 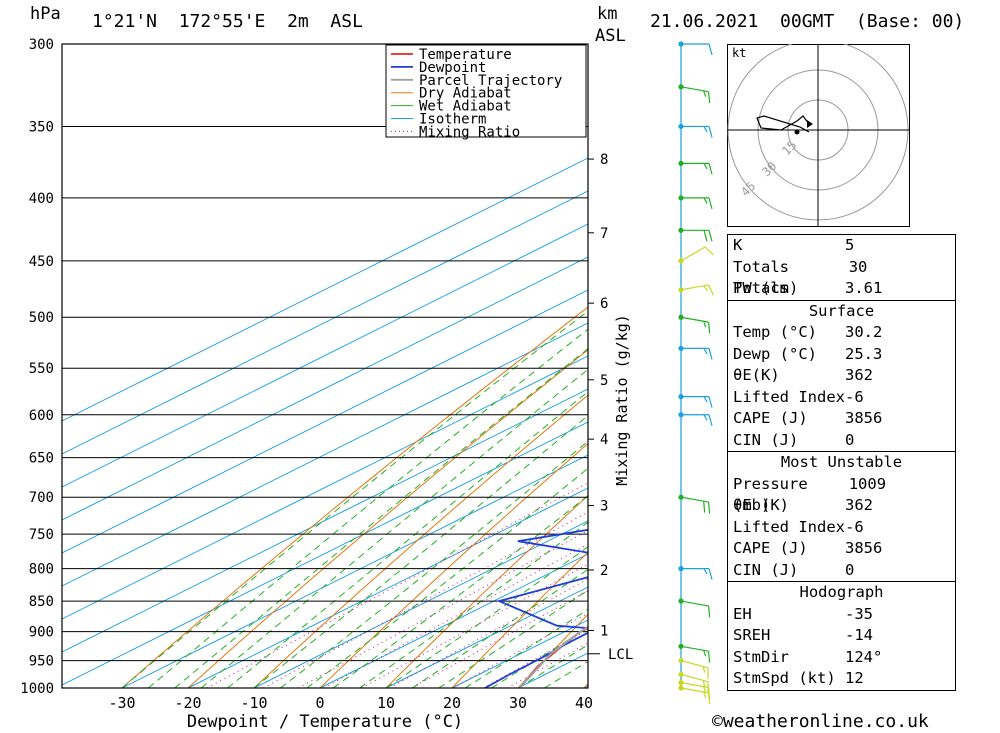 I want to click on pressure-tick-label: 950, so click(x=41, y=662).